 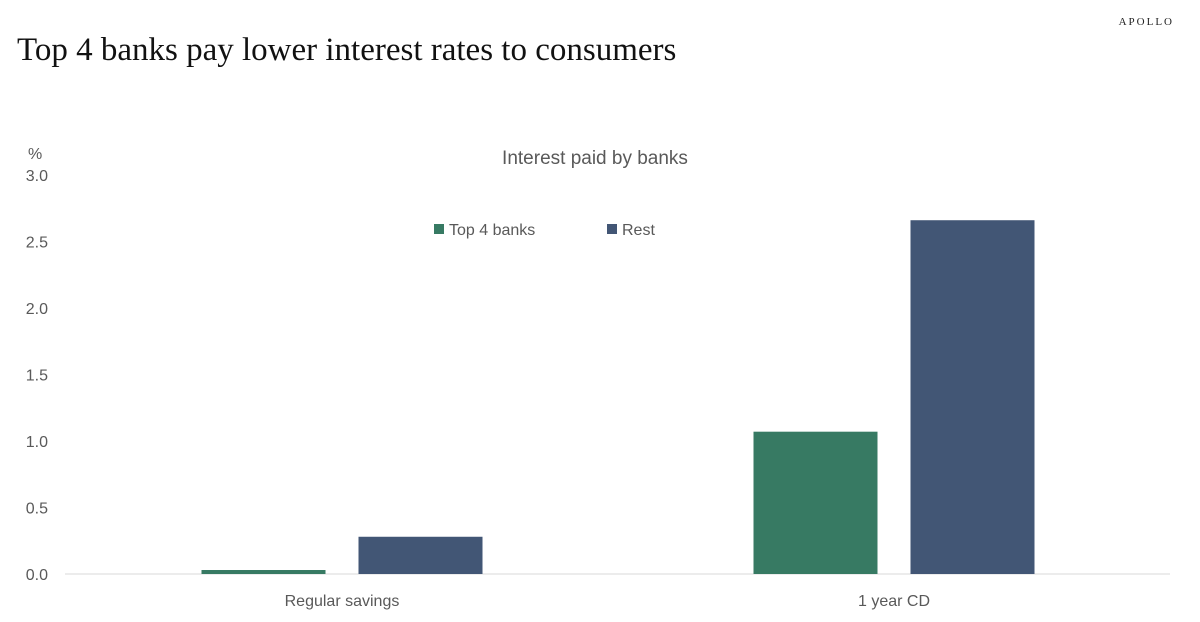 I want to click on x-tick-label: Regular savings, so click(x=342, y=601).